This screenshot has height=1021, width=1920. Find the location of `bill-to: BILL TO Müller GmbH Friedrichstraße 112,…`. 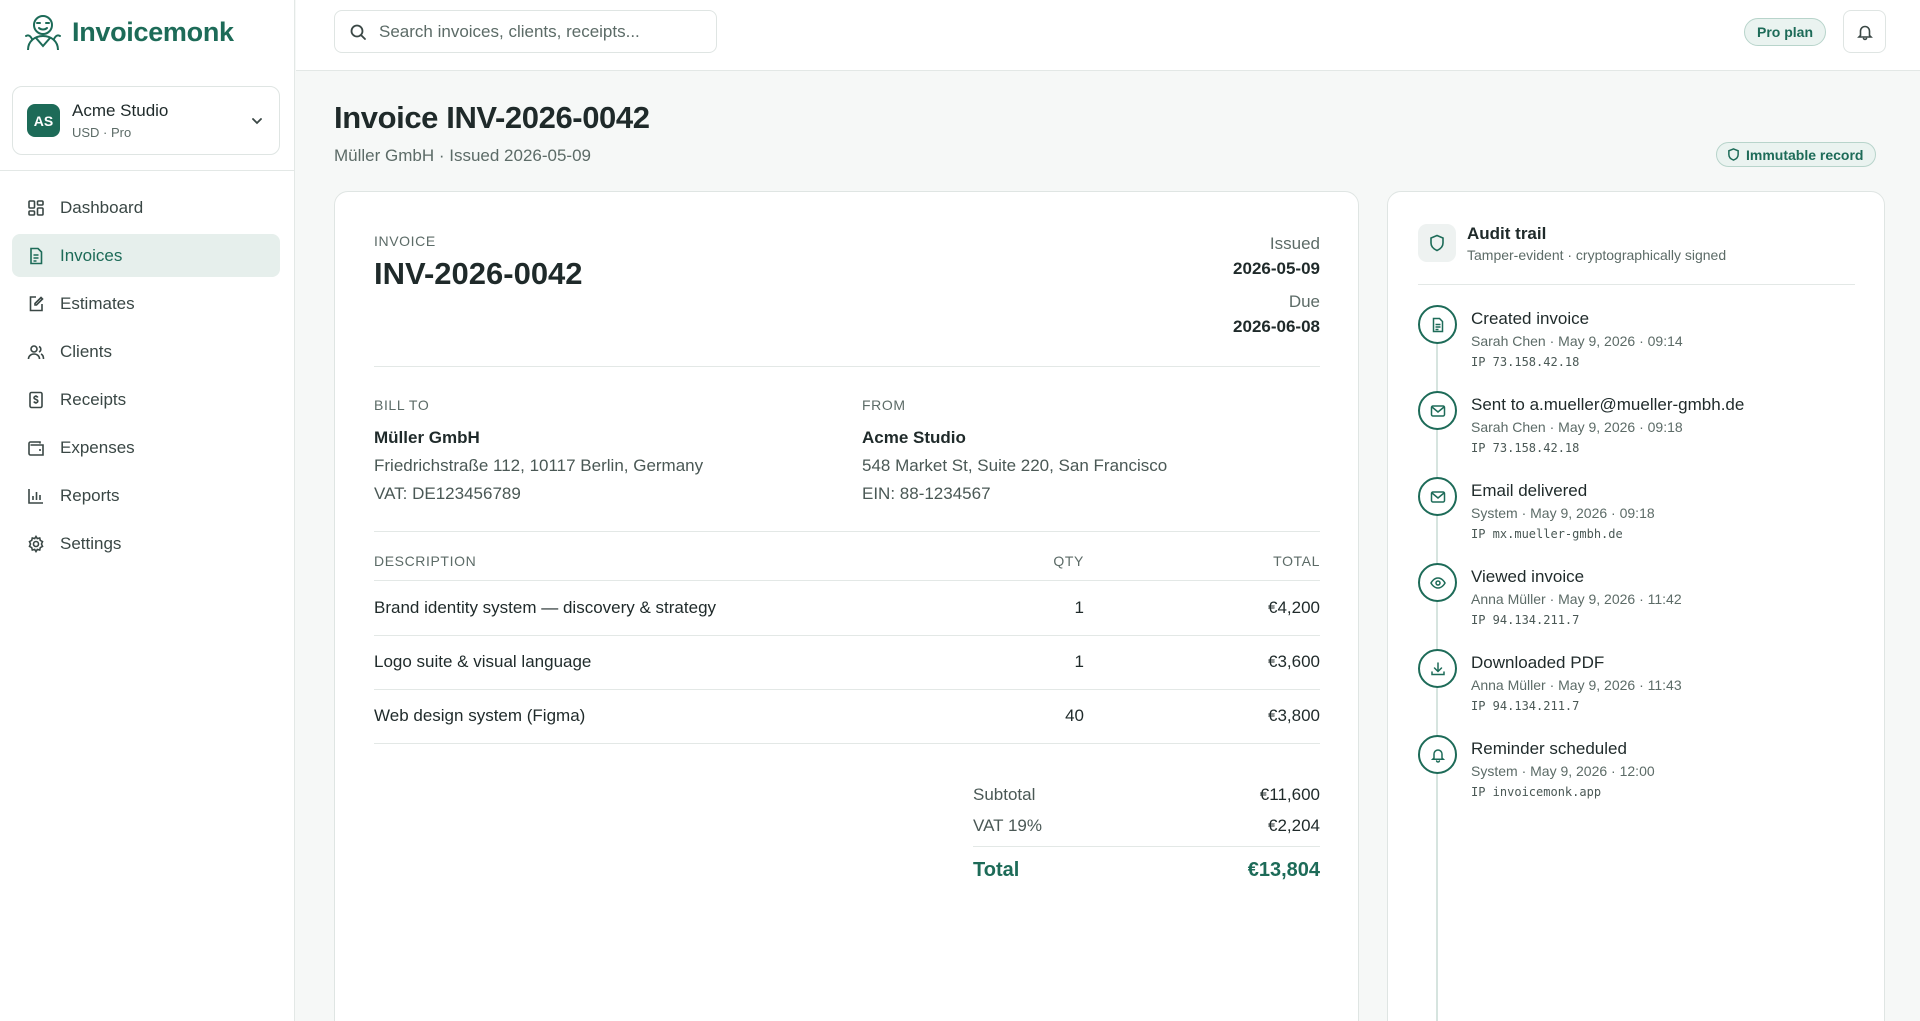

bill-to: BILL TO Müller GmbH Friedrichstraße 112,… is located at coordinates (538, 450).